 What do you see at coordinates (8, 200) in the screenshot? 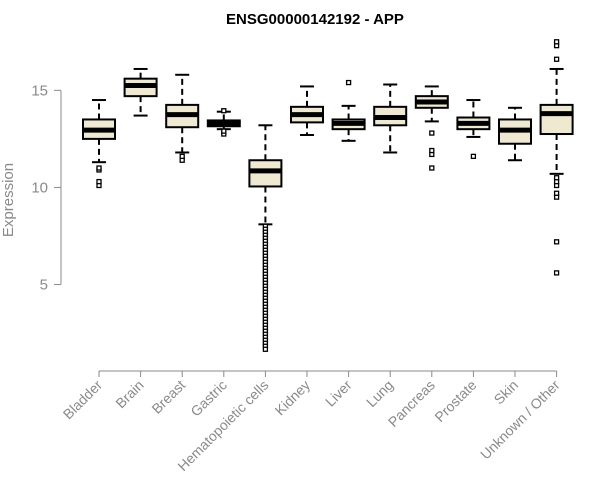
I see `y-axis-label: Expression` at bounding box center [8, 200].